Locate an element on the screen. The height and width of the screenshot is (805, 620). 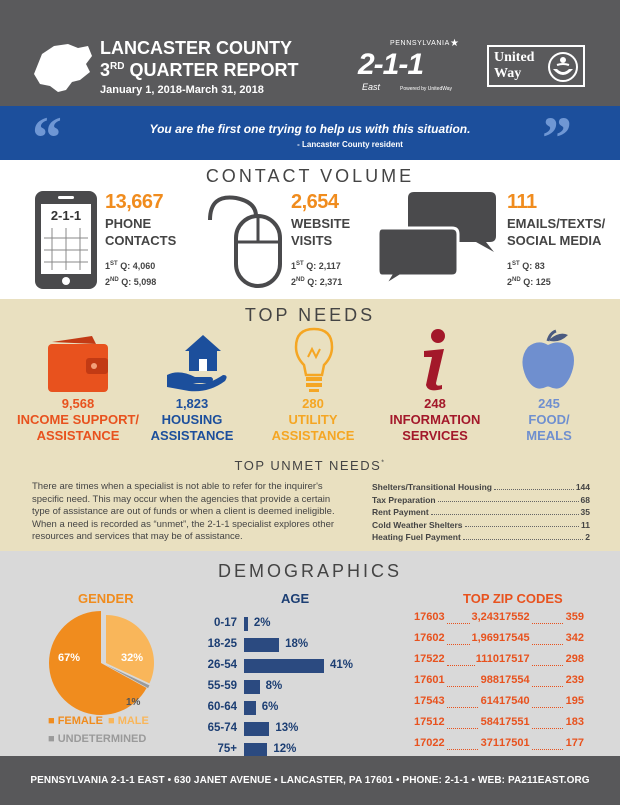
zip-codes-title: TOP ZIP CODES is located at coordinates (513, 598).